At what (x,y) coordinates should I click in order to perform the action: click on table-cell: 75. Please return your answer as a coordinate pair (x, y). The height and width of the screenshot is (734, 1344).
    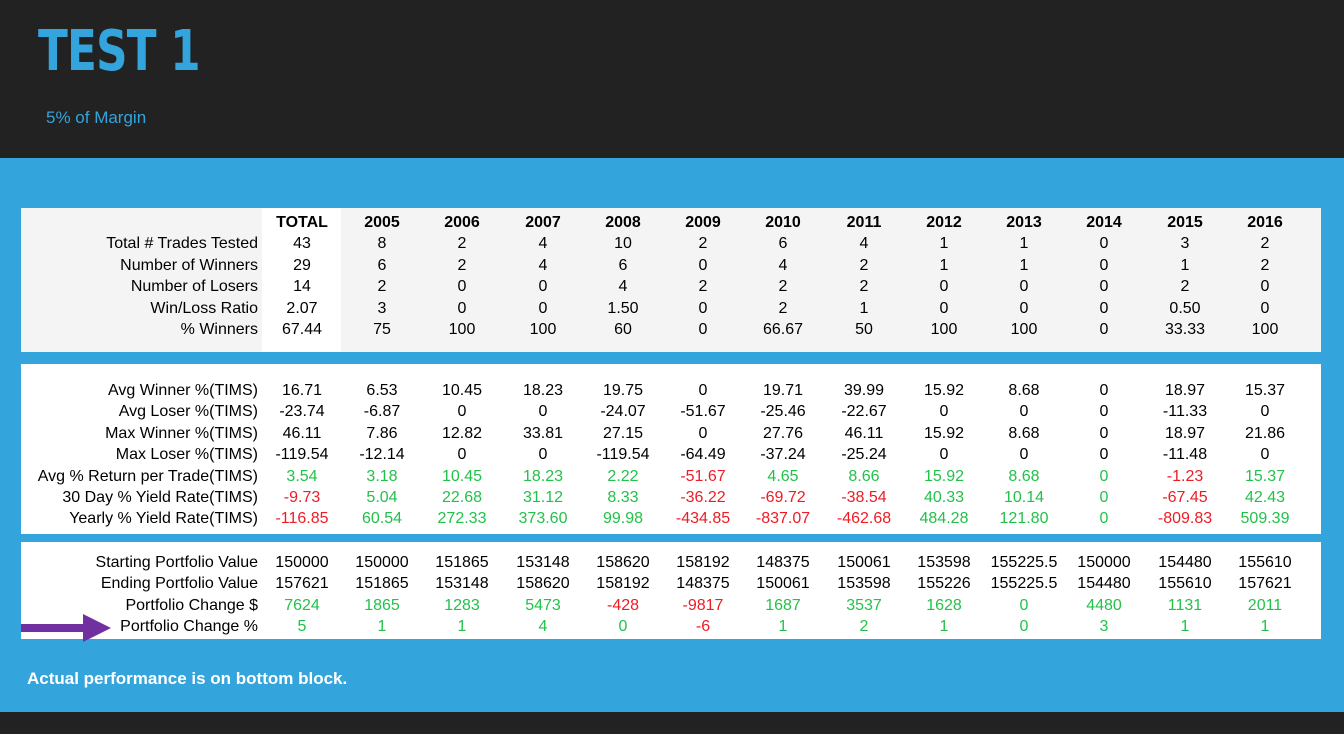
    Looking at the image, I should click on (382, 329).